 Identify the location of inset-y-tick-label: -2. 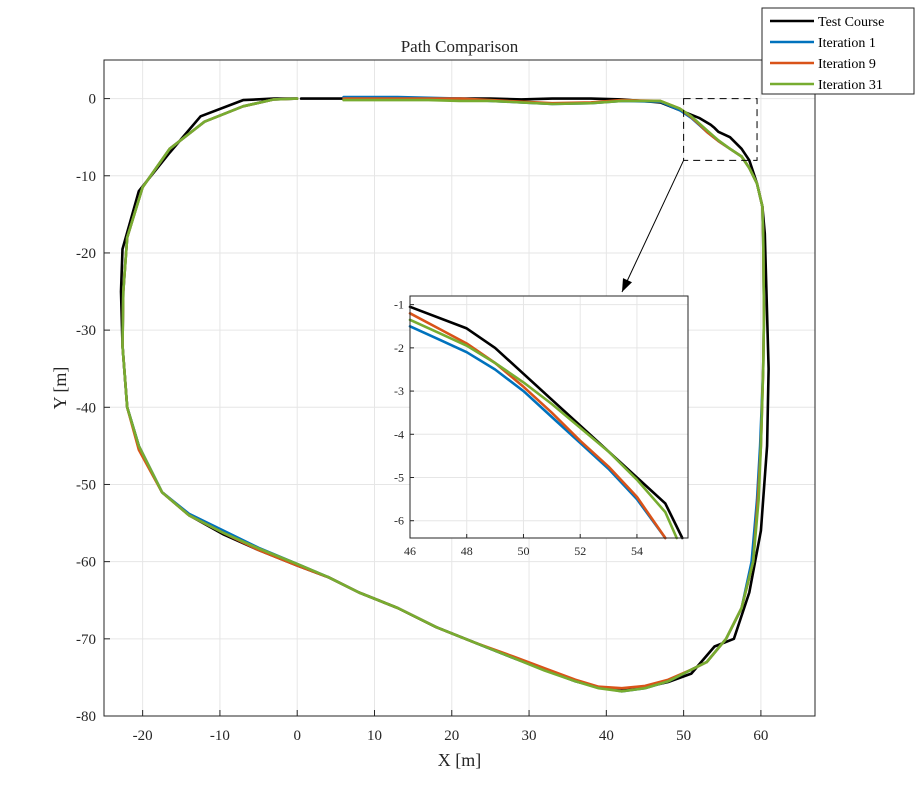
(399, 348).